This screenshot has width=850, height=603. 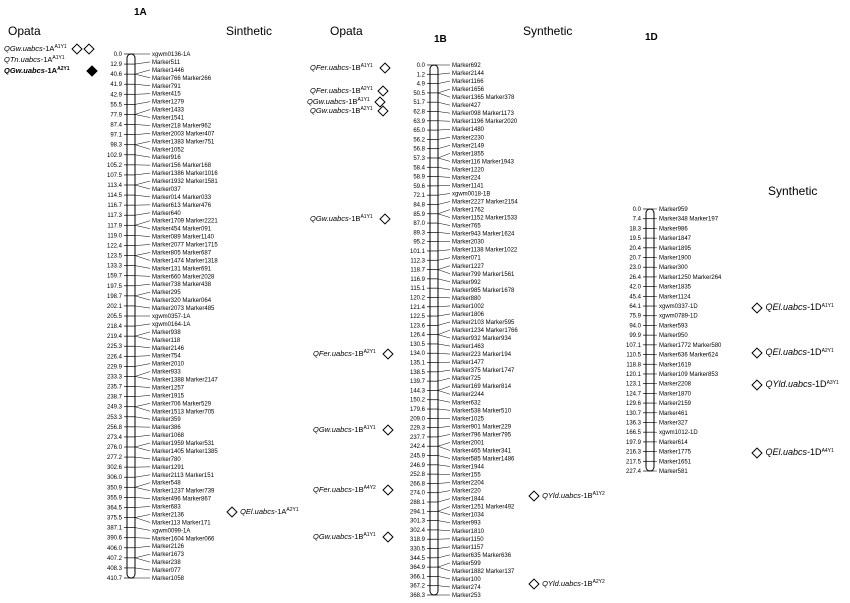 What do you see at coordinates (485, 331) in the screenshot?
I see `marker-label: Marker1234 Marker1766` at bounding box center [485, 331].